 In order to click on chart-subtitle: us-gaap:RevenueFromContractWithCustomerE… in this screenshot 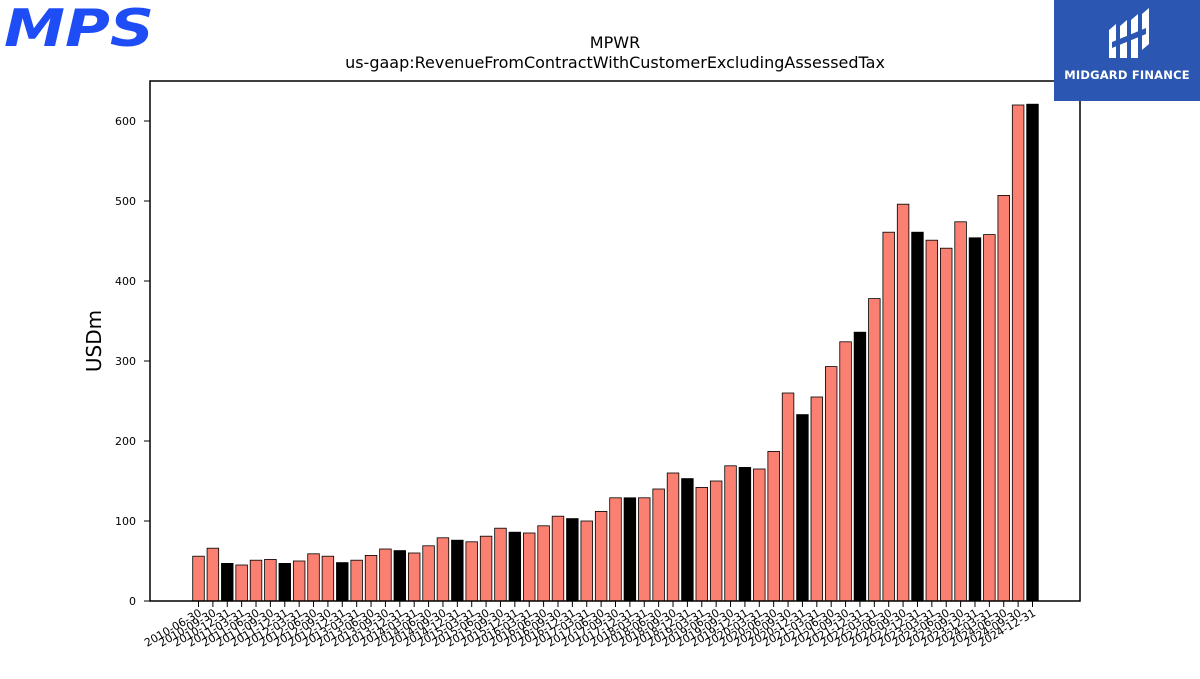, I will do `click(615, 62)`.